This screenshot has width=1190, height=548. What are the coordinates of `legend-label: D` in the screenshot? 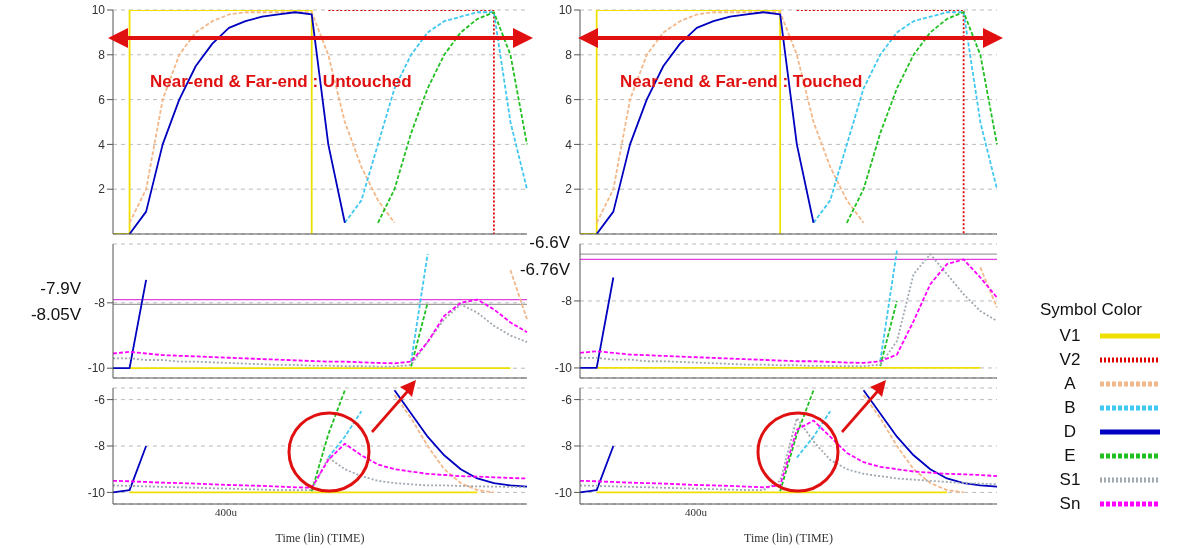 It's located at (1070, 432).